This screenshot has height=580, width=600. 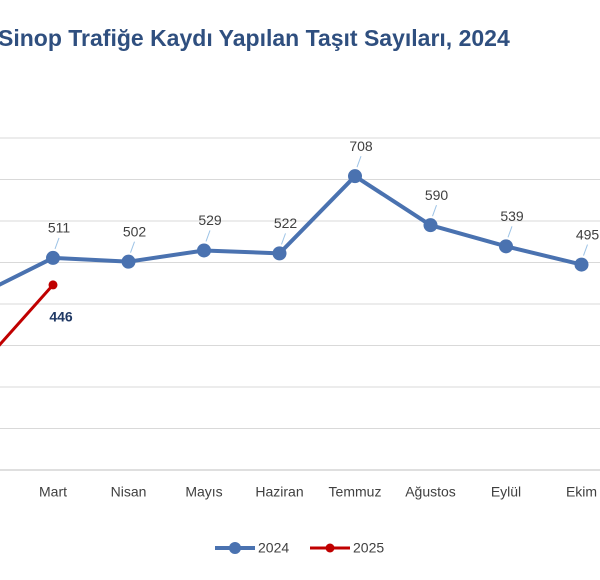 I want to click on x-tick-label: Ağustos, so click(x=430, y=492).